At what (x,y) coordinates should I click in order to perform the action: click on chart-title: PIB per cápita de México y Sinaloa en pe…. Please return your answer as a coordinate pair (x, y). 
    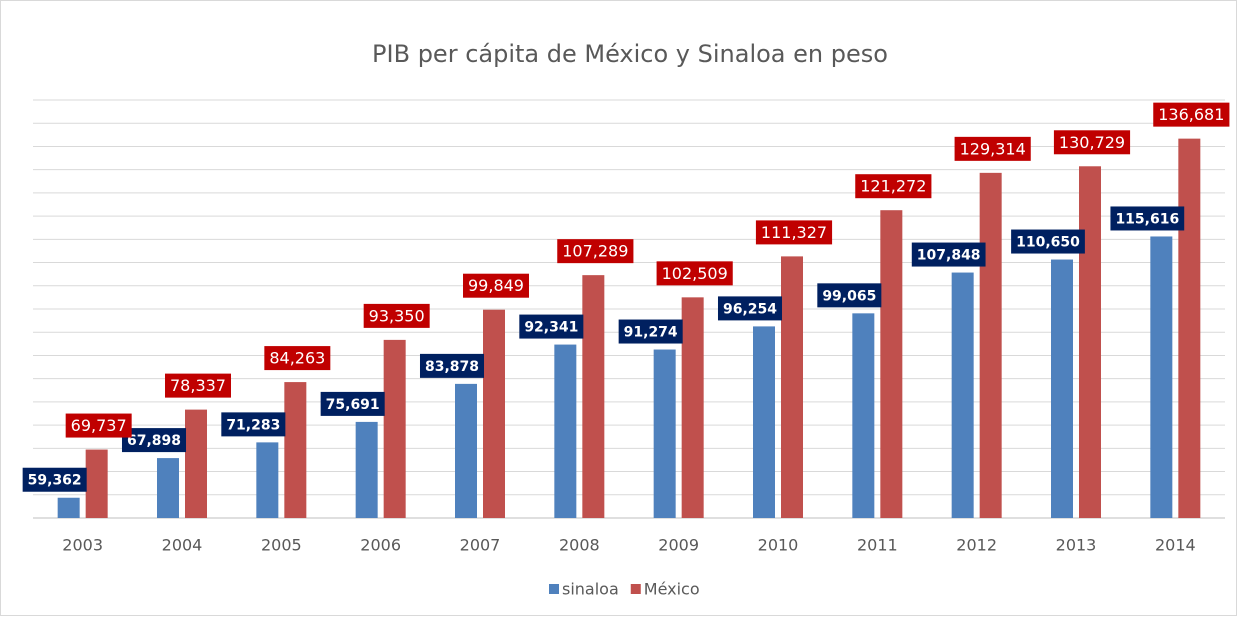
    Looking at the image, I should click on (630, 54).